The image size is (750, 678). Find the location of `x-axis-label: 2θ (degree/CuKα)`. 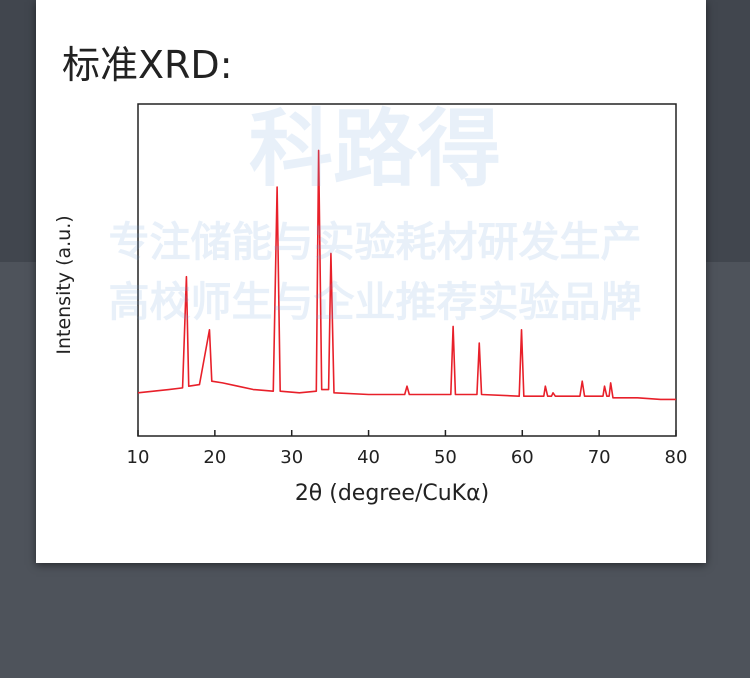

x-axis-label: 2θ (degree/CuKα) is located at coordinates (392, 493).